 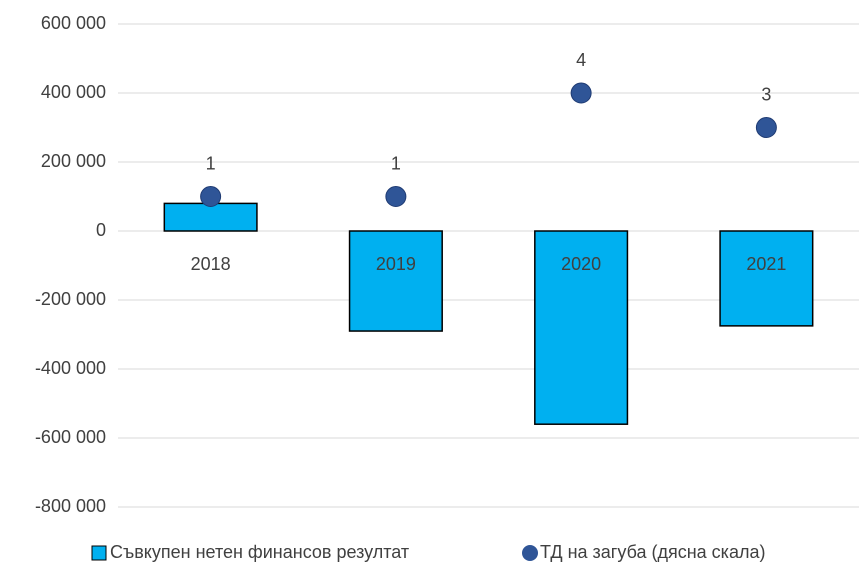 I want to click on legend-label: Съвкупен нетен финансов резултат, so click(x=259, y=552).